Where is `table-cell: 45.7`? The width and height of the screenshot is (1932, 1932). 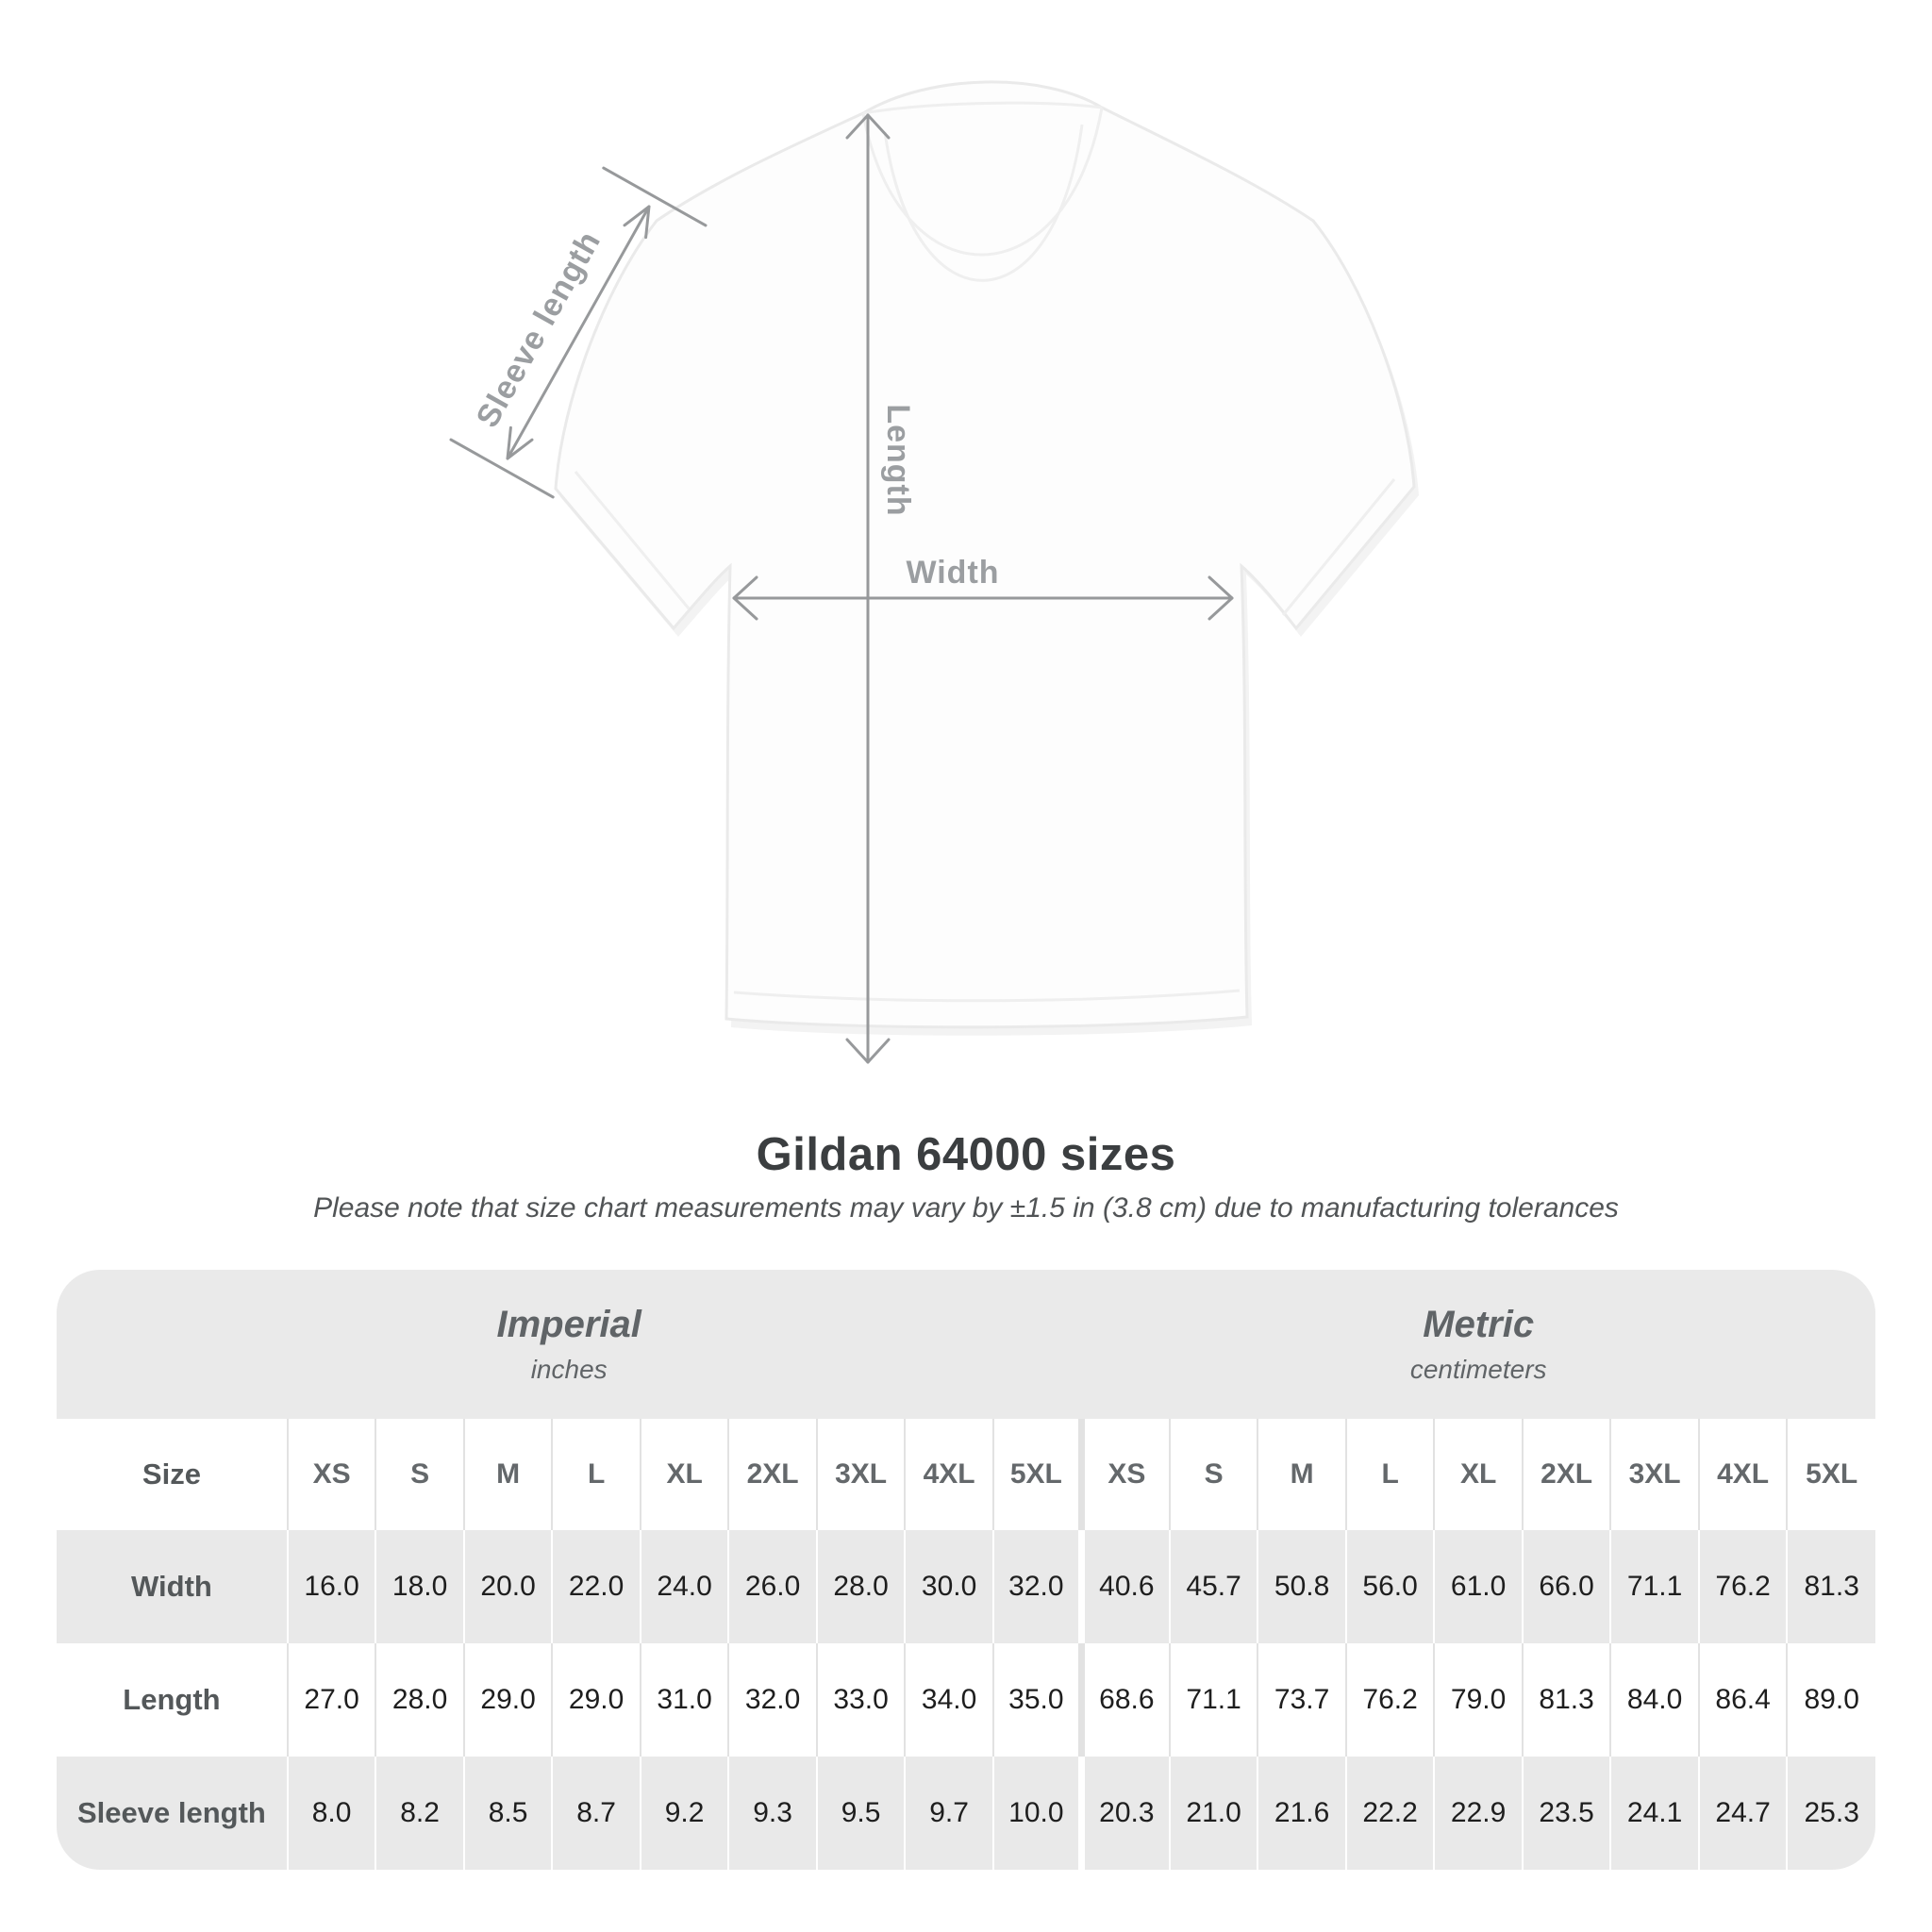 table-cell: 45.7 is located at coordinates (1213, 1586).